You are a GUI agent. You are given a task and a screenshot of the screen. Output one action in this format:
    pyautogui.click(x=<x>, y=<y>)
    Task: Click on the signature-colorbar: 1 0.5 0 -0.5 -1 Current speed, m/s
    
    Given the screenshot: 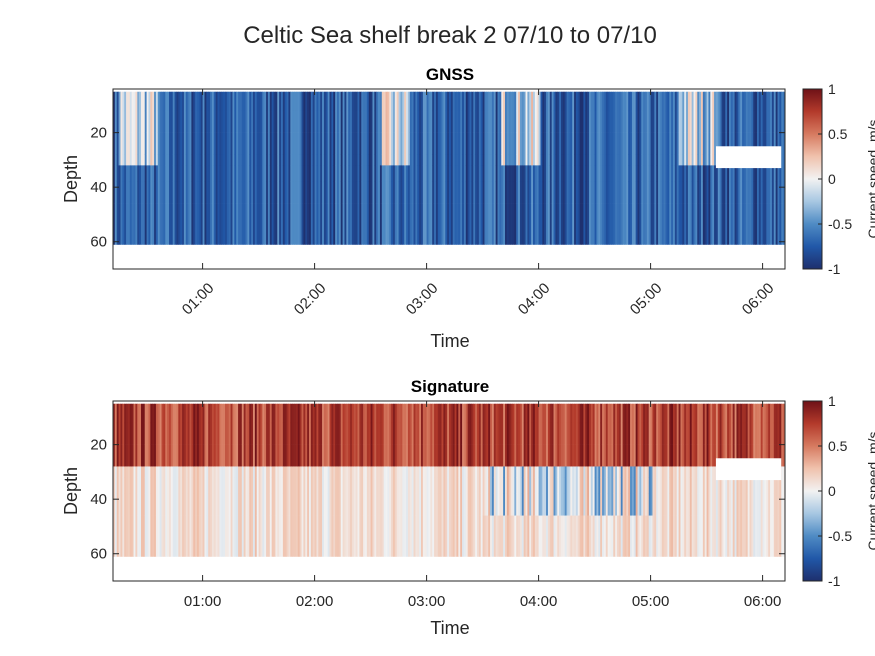 What is the action you would take?
    pyautogui.click(x=838, y=491)
    